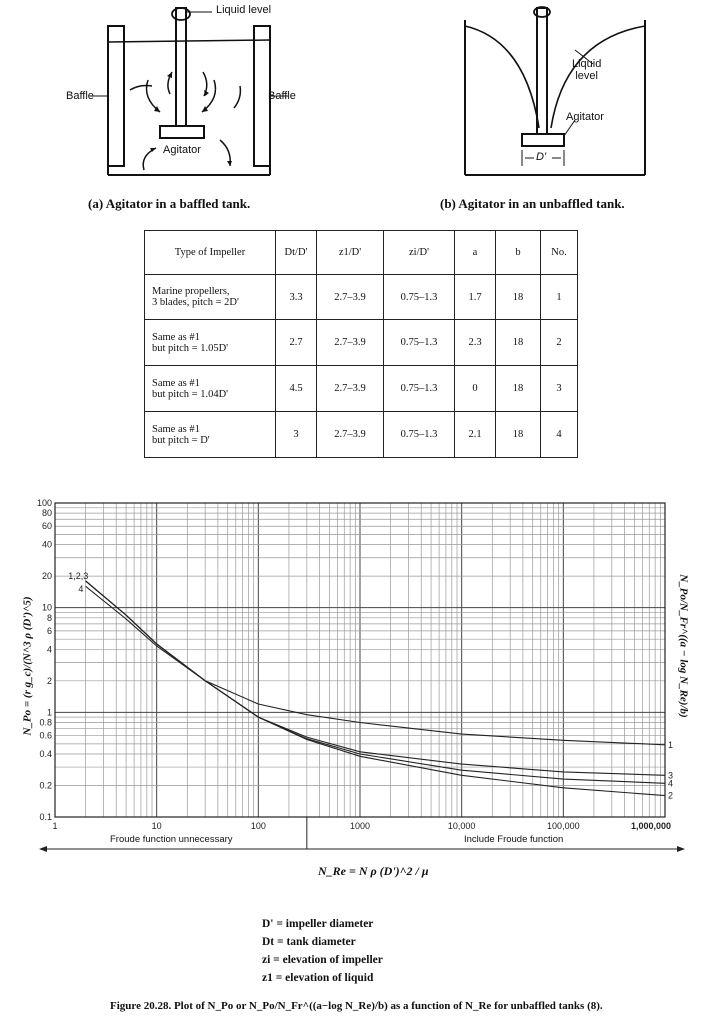 This screenshot has width=715, height=1024. Describe the element at coordinates (80, 96) in the screenshot. I see `baffle-label-left: Baffle` at that location.